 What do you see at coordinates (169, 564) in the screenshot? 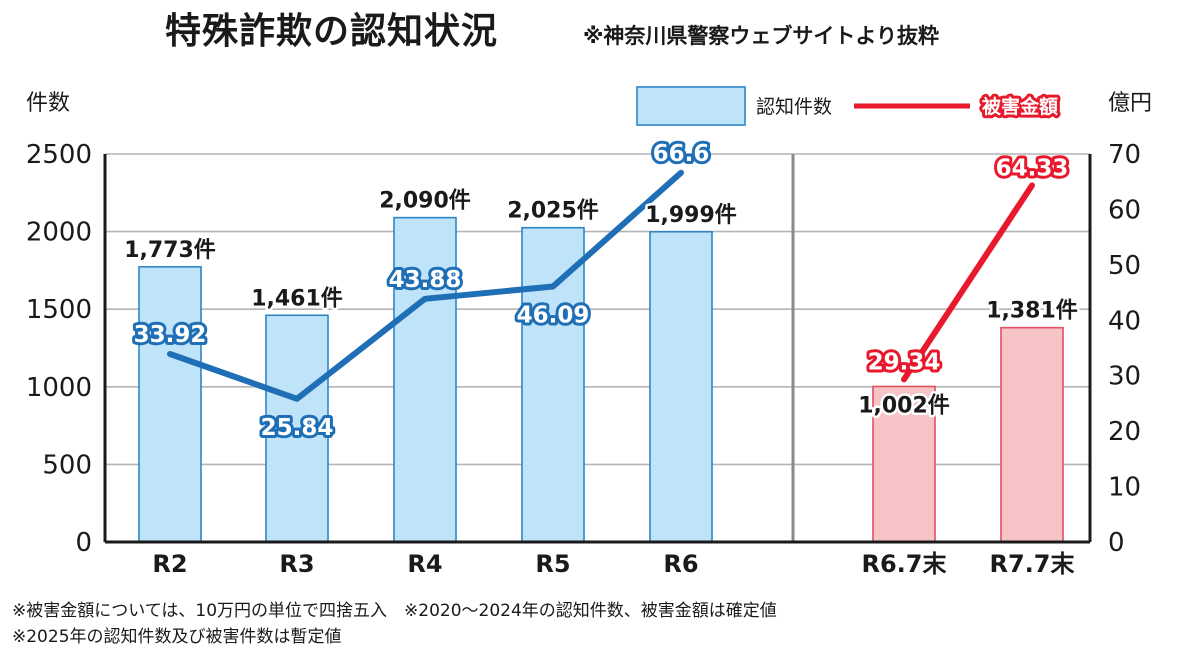
I see `x-tick-label: R2` at bounding box center [169, 564].